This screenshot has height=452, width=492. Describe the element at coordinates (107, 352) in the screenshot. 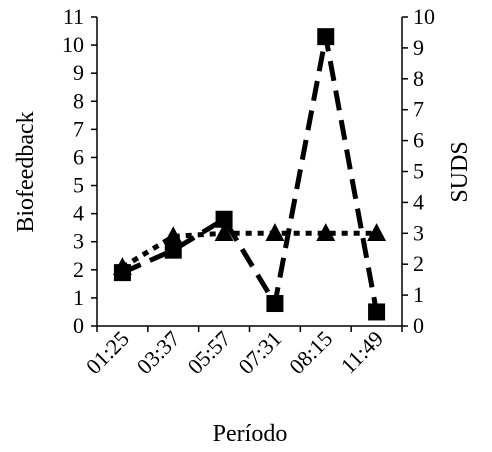

I see `x-tick-label: 01:25` at that location.